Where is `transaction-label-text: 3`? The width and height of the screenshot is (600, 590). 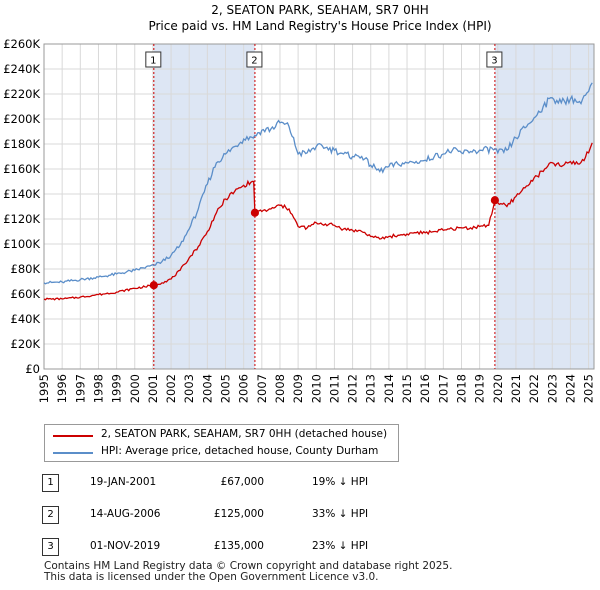 transaction-label-text: 3 is located at coordinates (494, 61).